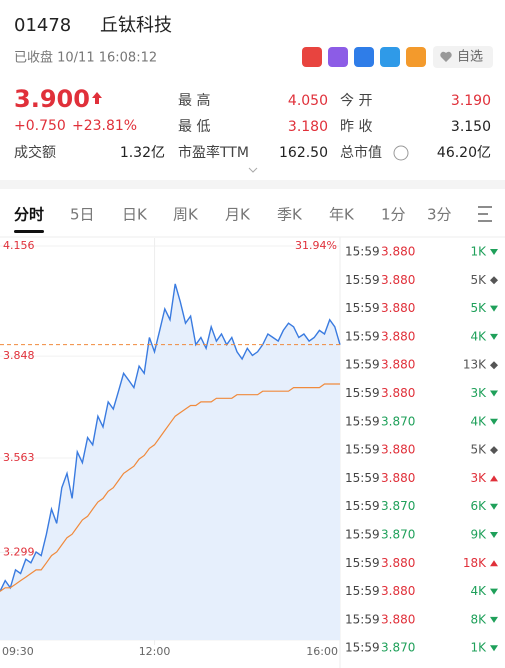  Describe the element at coordinates (401, 153) in the screenshot. I see `info-icon` at that location.